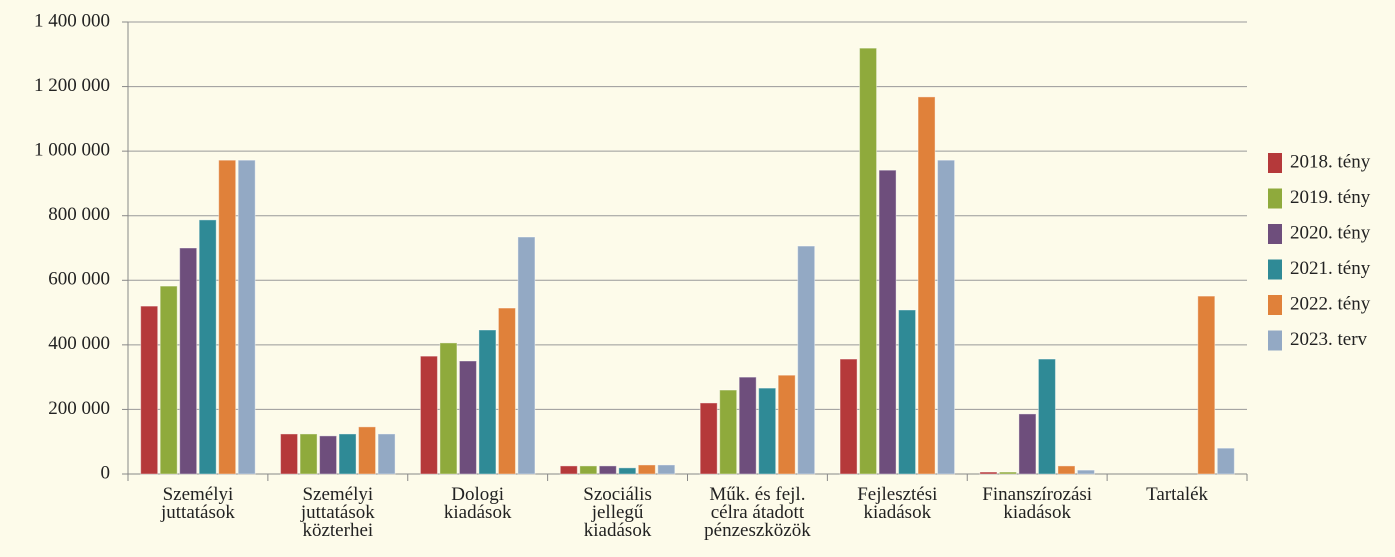 This screenshot has width=1395, height=557. I want to click on x-tick-label: Finanszírozási kiadások, so click(1037, 503).